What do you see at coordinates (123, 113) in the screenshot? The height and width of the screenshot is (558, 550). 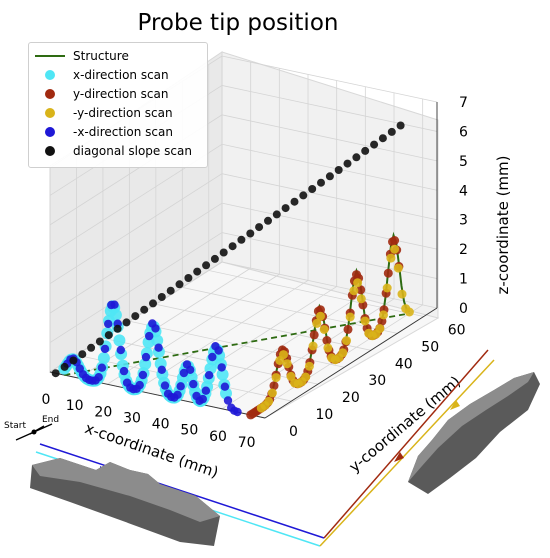 I see `legend-label: -y-direction scan` at bounding box center [123, 113].